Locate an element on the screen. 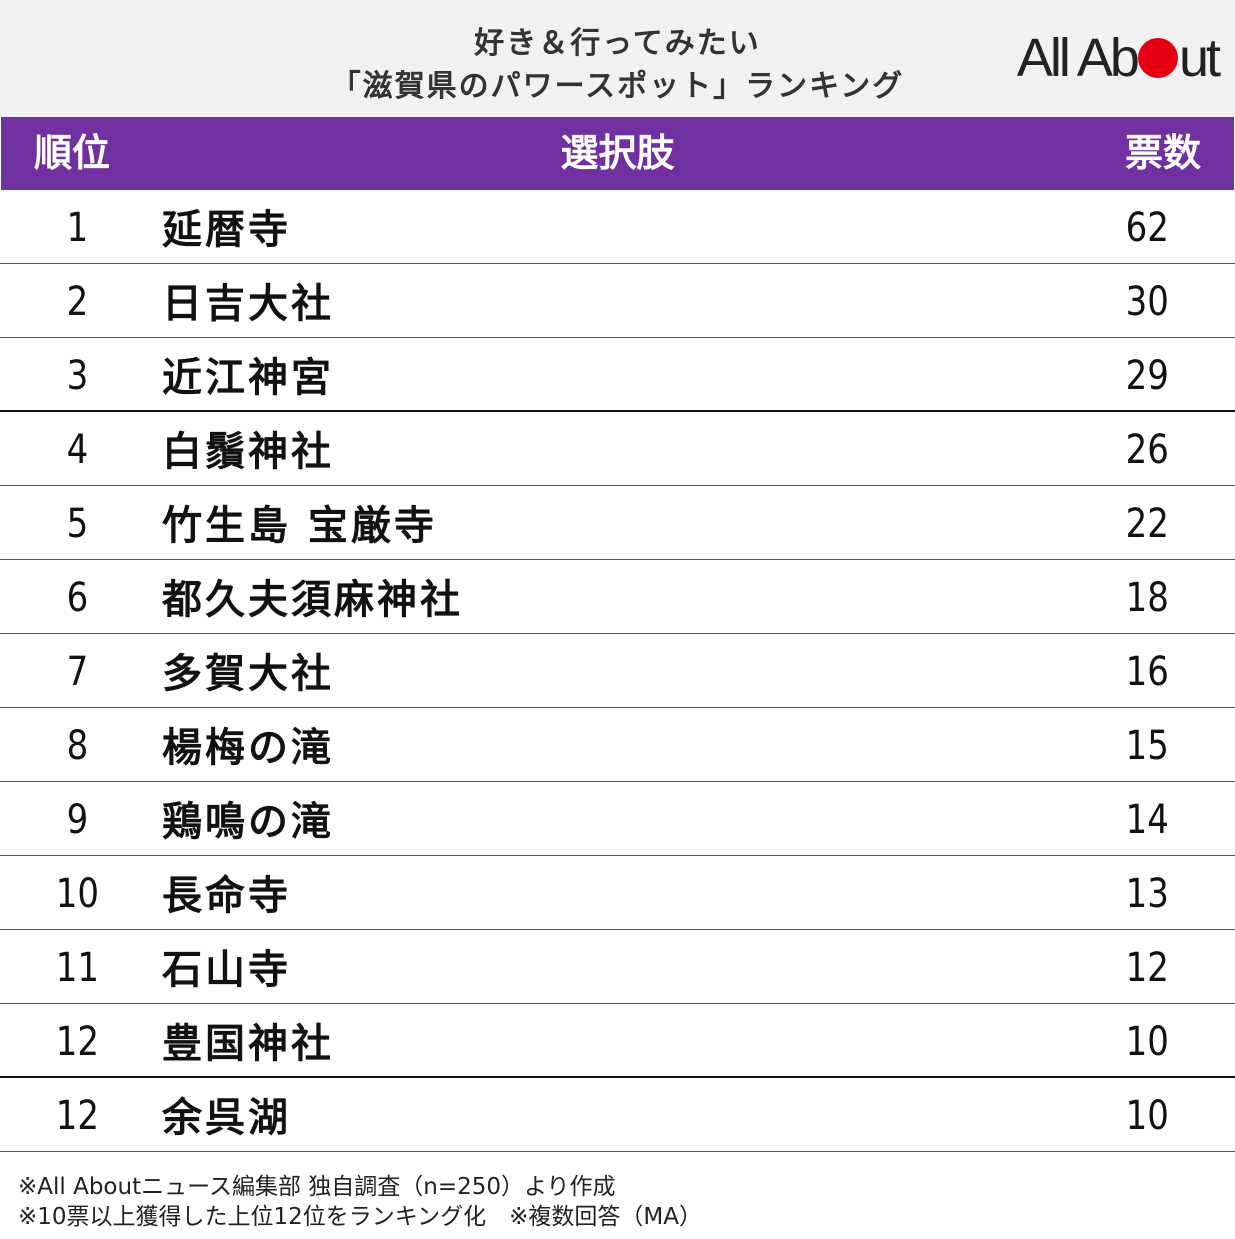 Image resolution: width=1235 pixels, height=1239 pixels. table-row: 10 長命寺 13 is located at coordinates (617, 893).